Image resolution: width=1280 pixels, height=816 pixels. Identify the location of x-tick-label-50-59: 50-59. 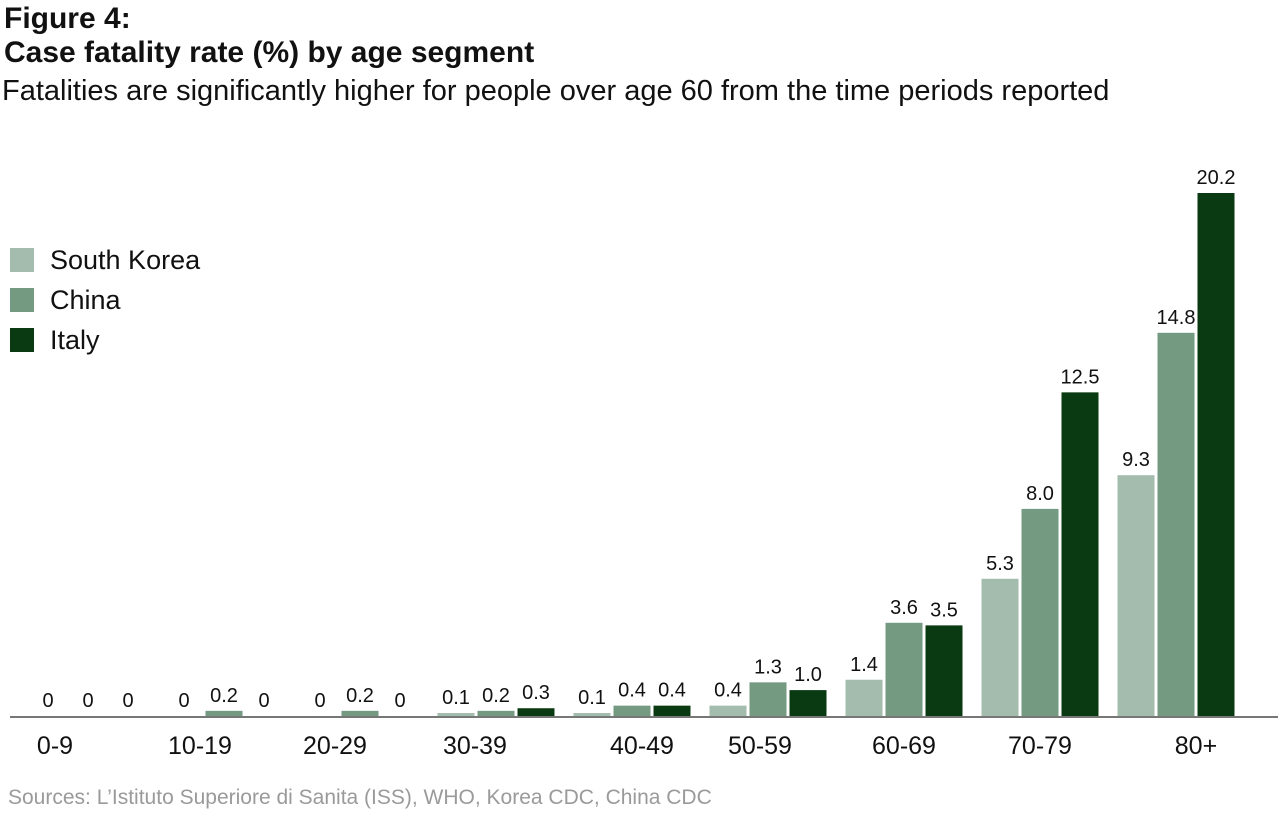
(760, 746).